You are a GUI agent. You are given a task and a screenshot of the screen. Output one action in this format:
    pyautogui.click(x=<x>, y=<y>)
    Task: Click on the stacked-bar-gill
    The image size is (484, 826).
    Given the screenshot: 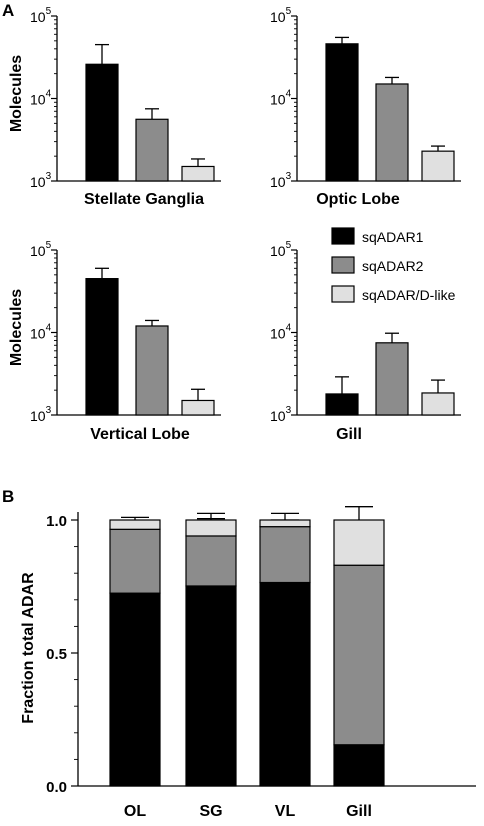 What is the action you would take?
    pyautogui.click(x=359, y=646)
    